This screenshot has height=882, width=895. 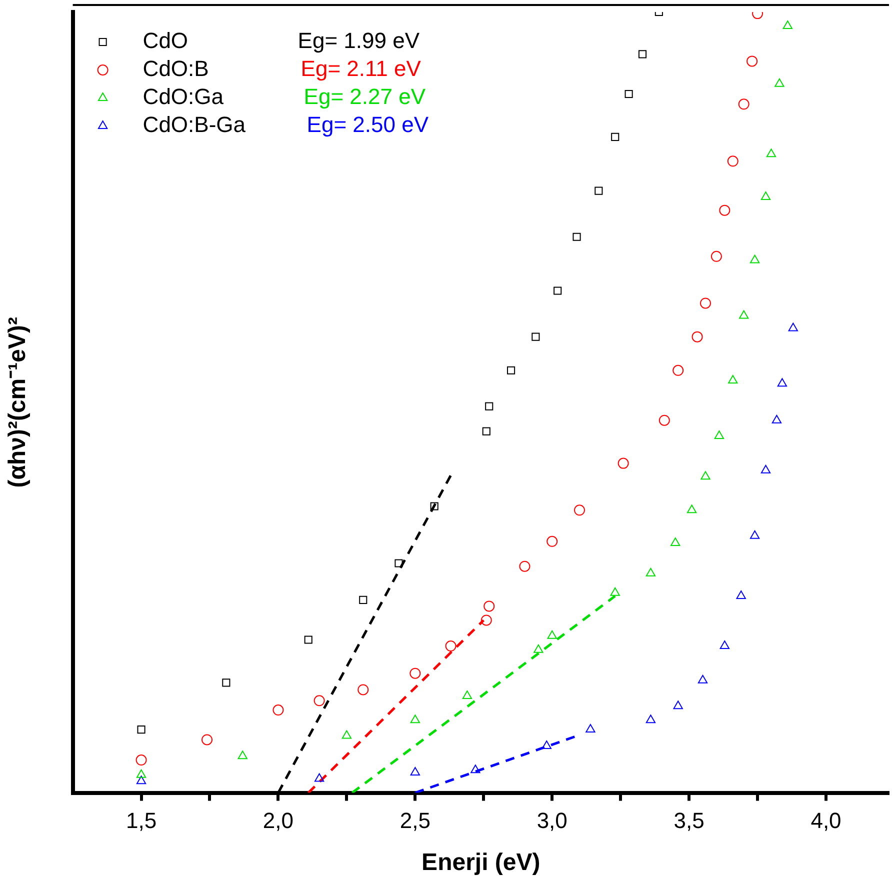 I want to click on annotation: Eg= 2.50 eV, so click(x=367, y=125).